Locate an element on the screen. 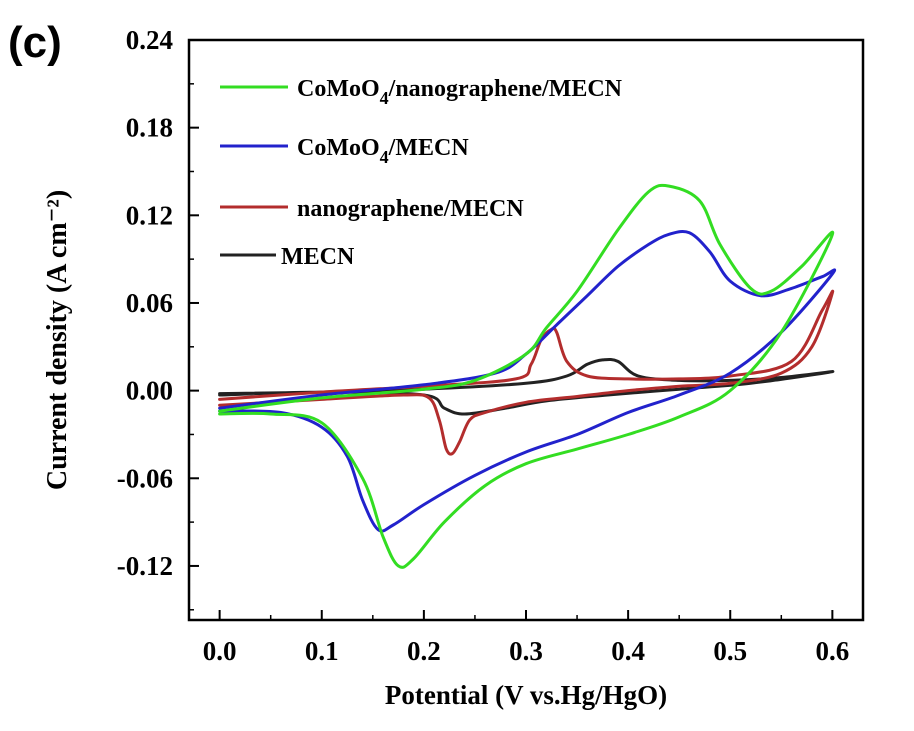 Image resolution: width=914 pixels, height=731 pixels. legend-label-tail: /MECN is located at coordinates (429, 148).